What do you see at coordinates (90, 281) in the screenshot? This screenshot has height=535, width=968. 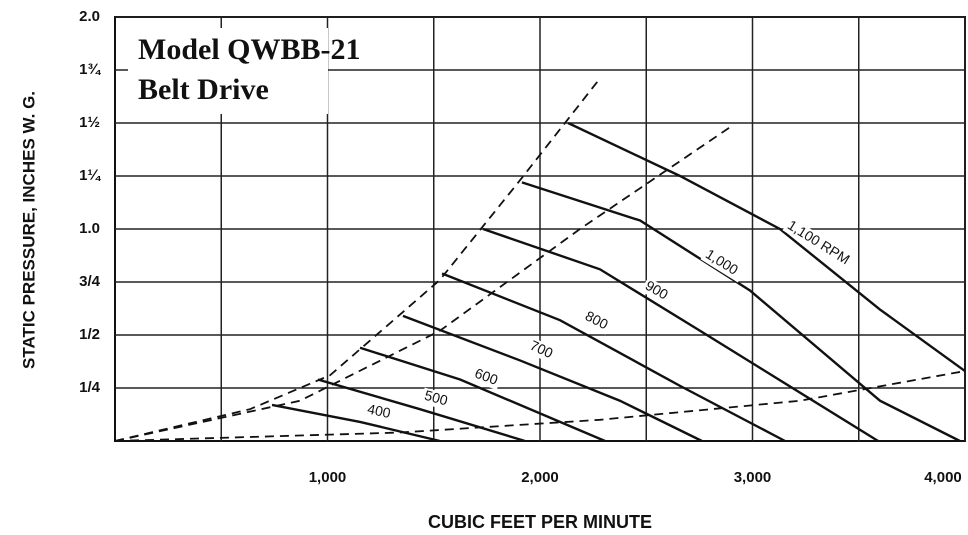 I see `y-tick-label: 3/4` at bounding box center [90, 281].